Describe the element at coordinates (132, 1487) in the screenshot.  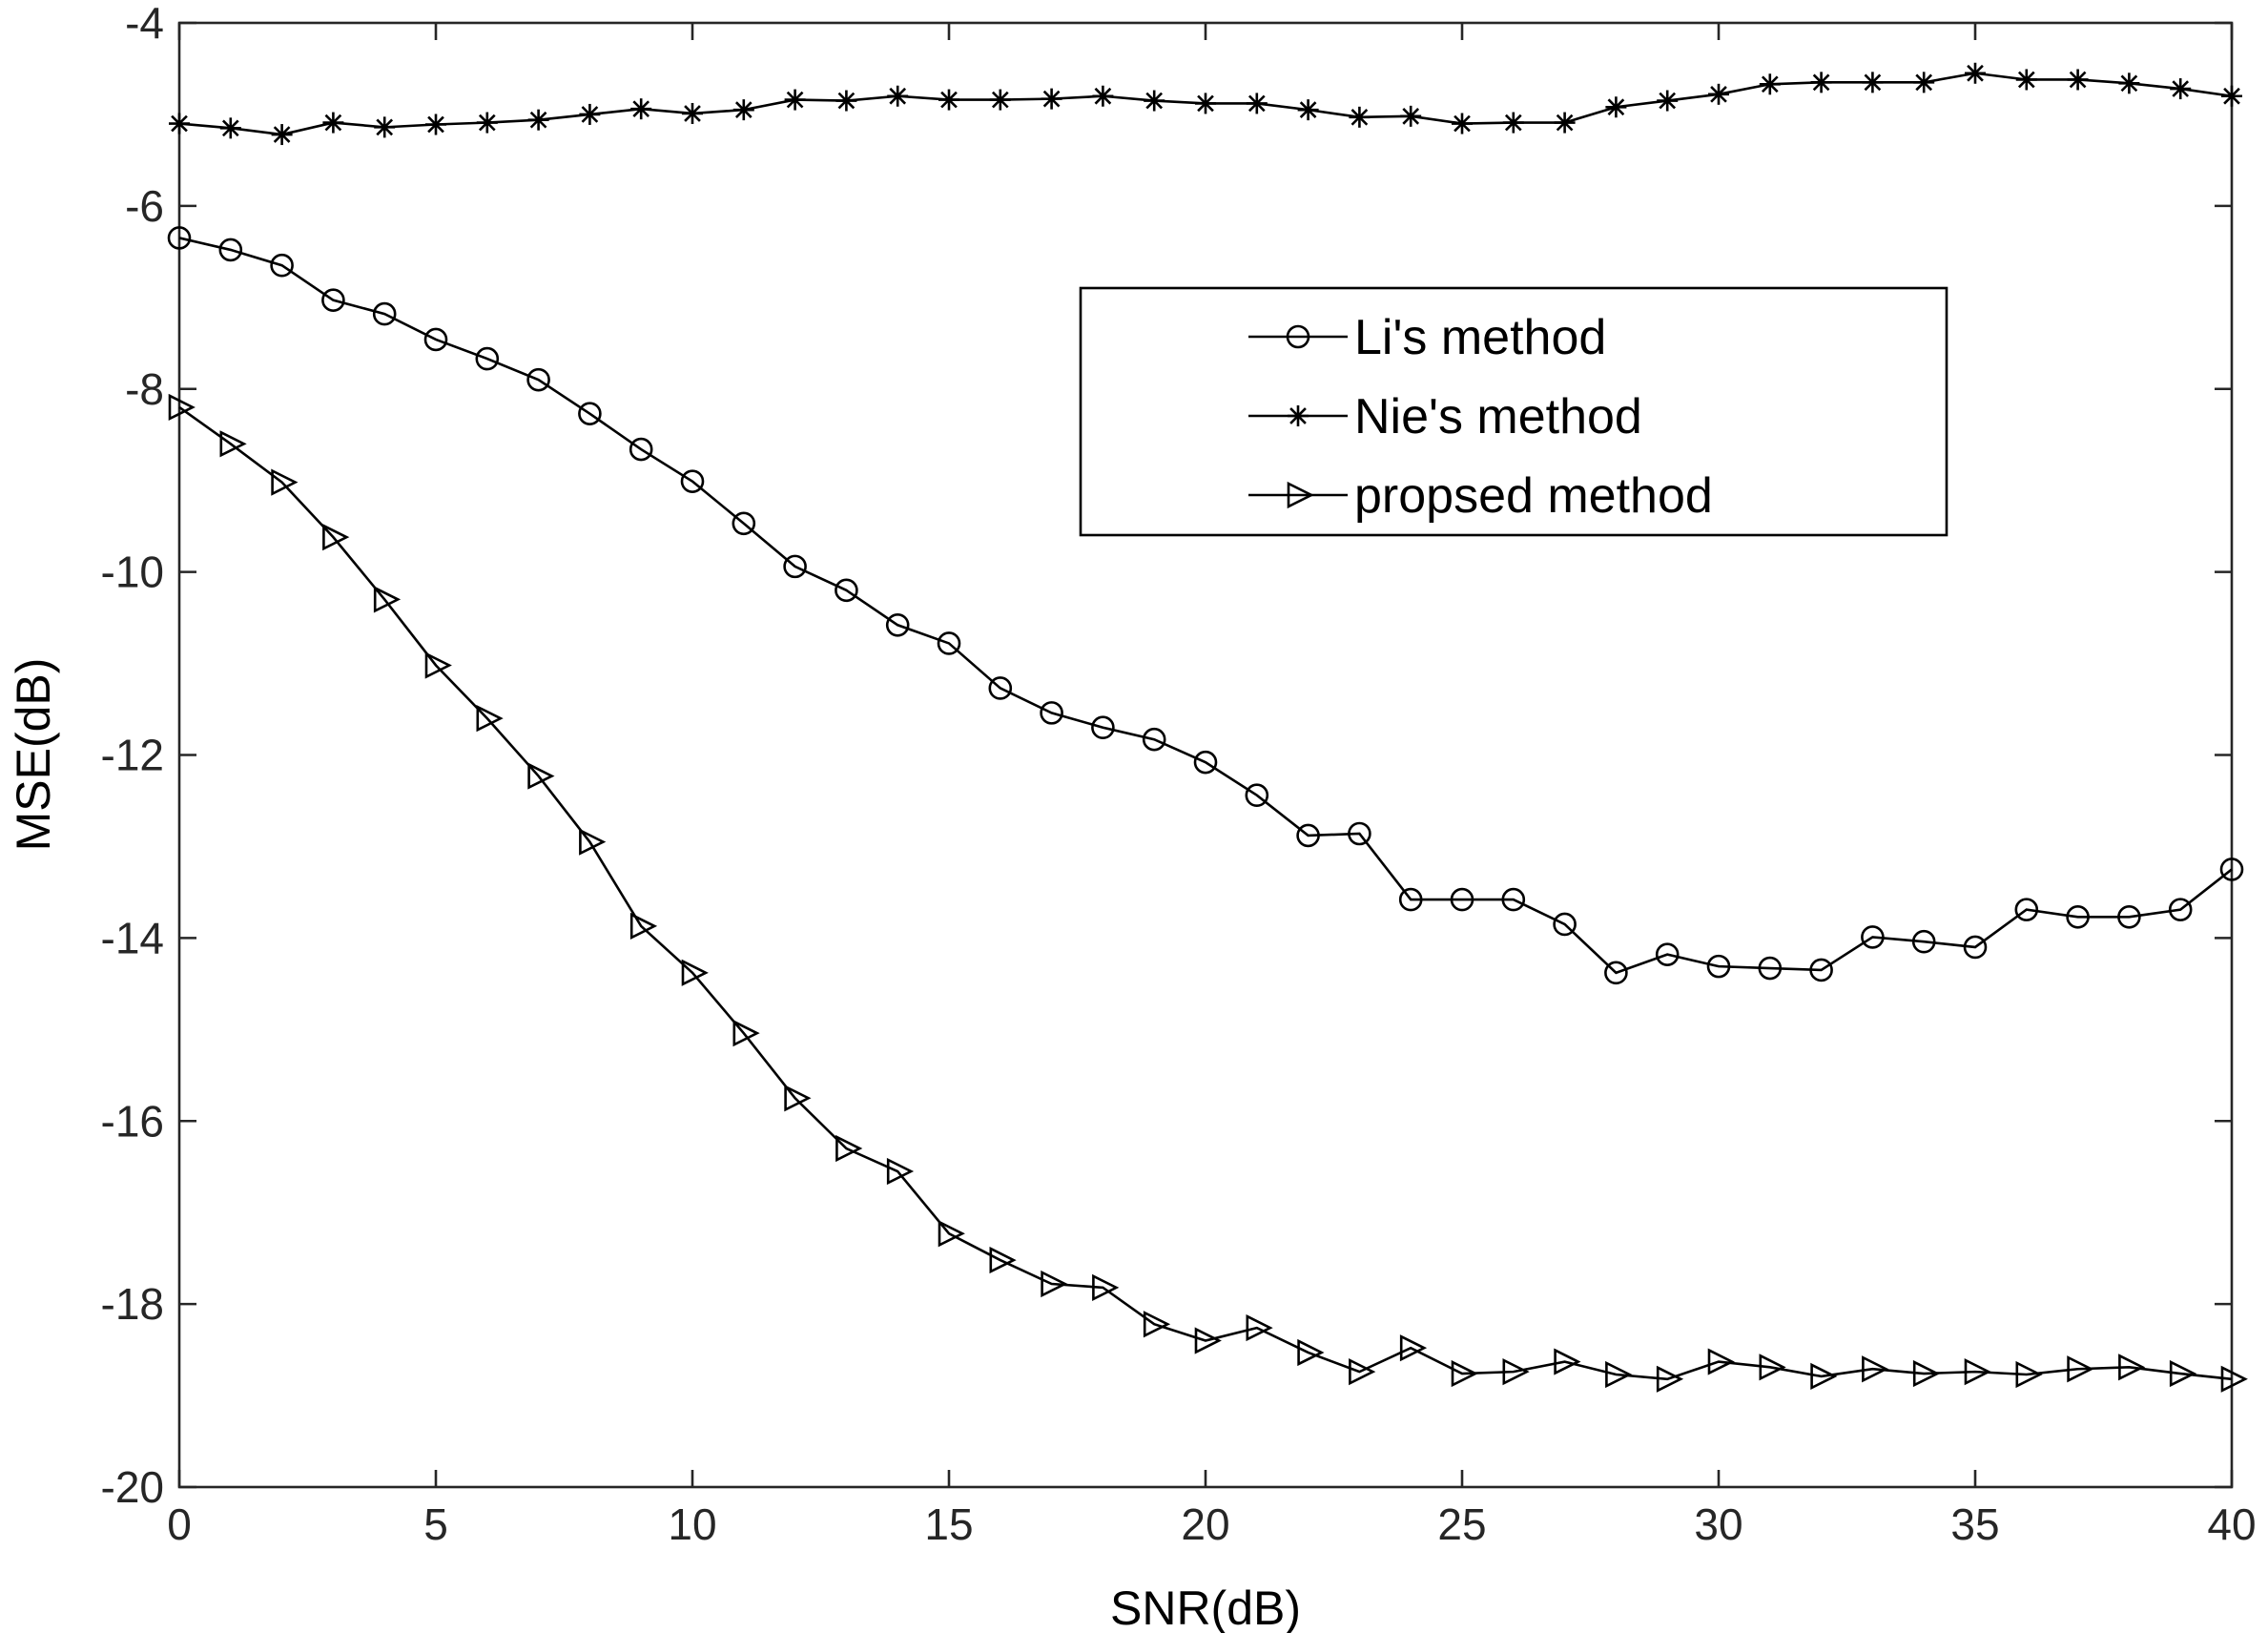
I see `y-tick-label: -20` at that location.